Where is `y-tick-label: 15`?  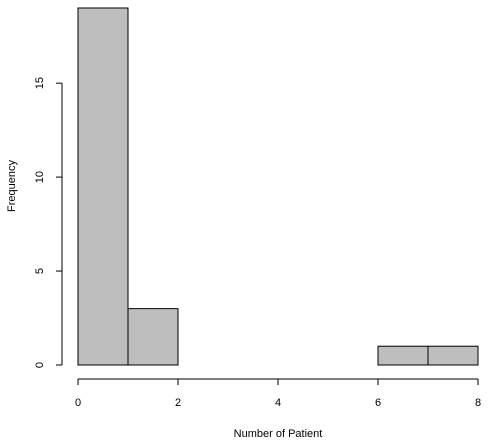
y-tick-label: 15 is located at coordinates (40, 83).